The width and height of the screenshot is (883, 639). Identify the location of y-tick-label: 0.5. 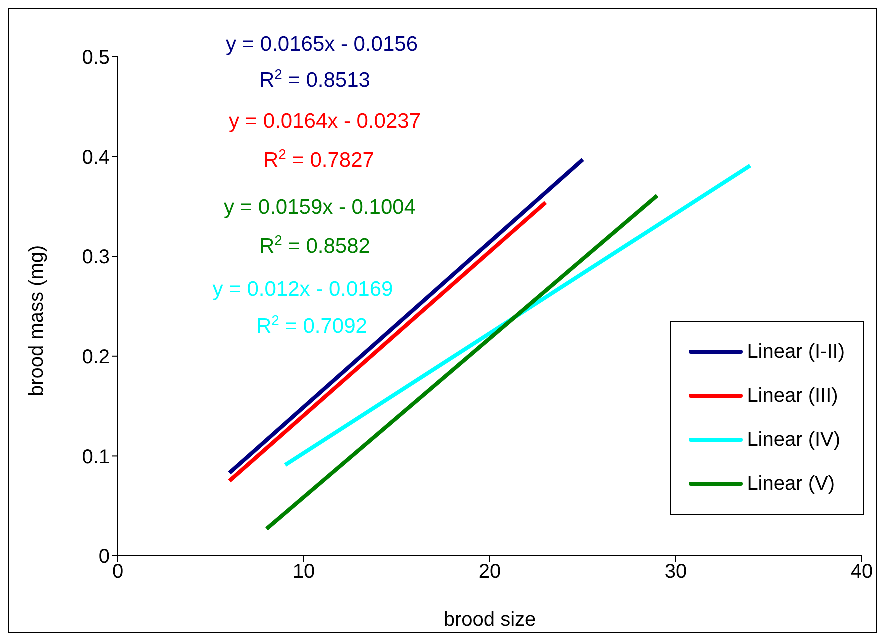
(96, 58).